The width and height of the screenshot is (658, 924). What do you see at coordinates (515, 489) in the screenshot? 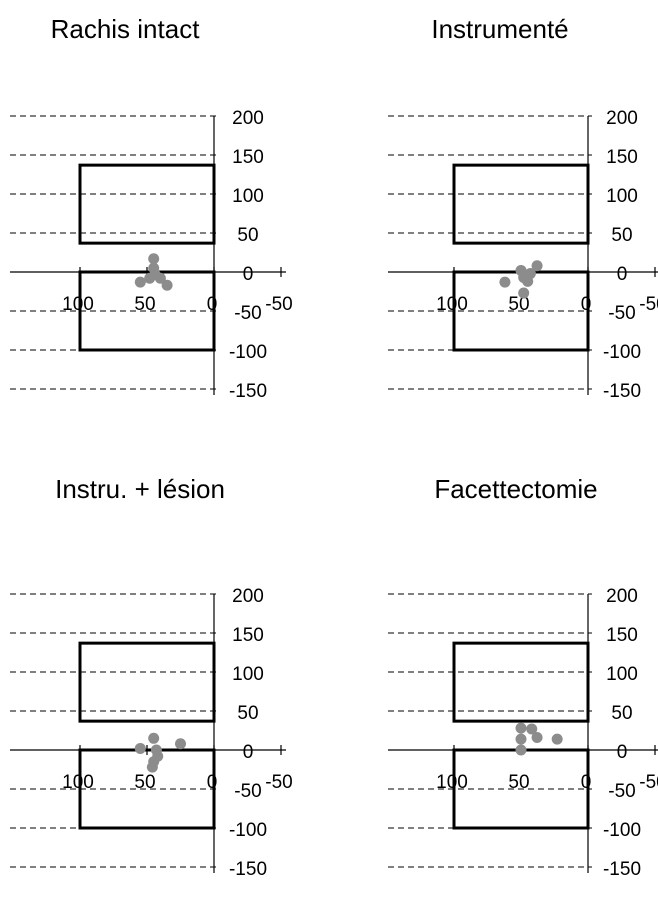
I see `chart-title: Facettectomie` at bounding box center [515, 489].